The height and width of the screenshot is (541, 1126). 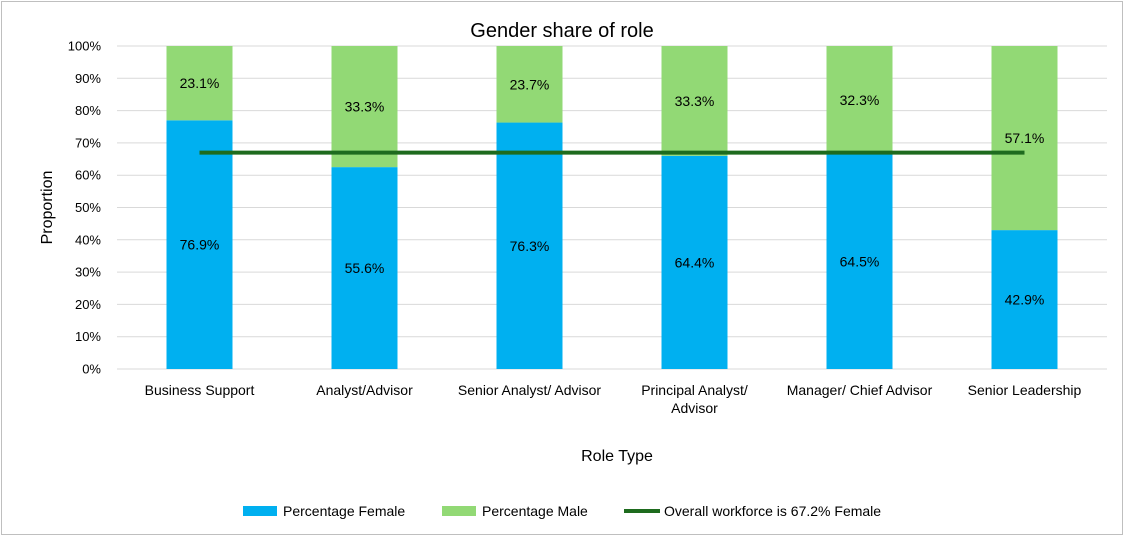 I want to click on y-tick-label: 80%, so click(x=88, y=110).